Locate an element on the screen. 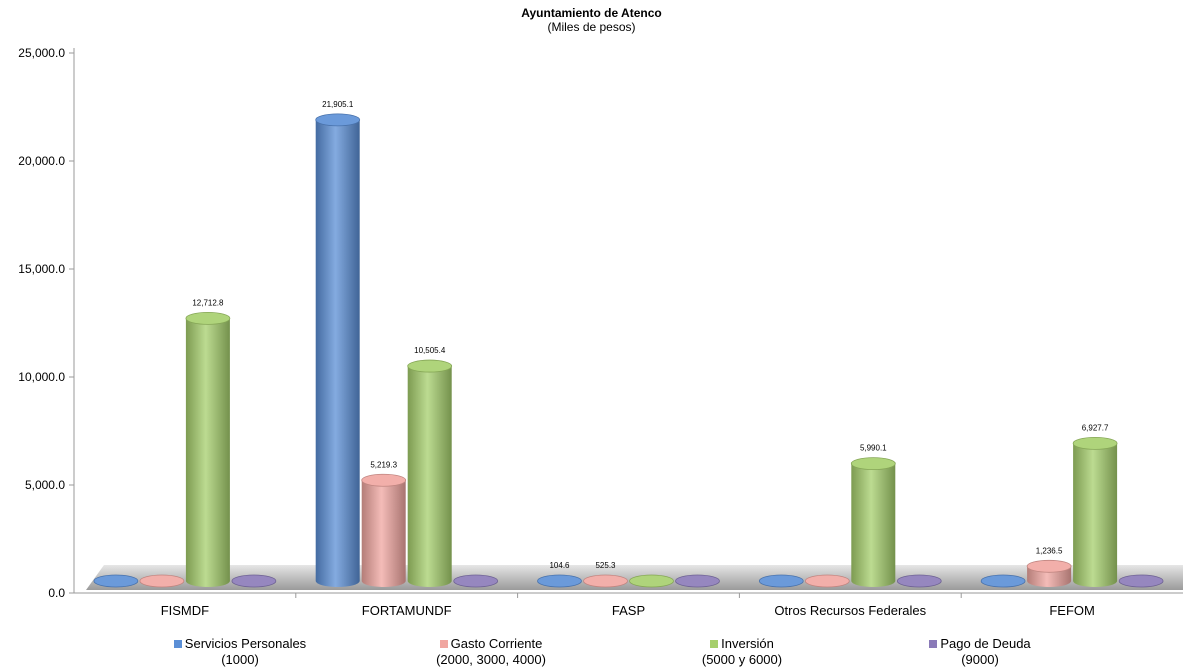  legend-label-code: (5000 y 6000) is located at coordinates (742, 659).